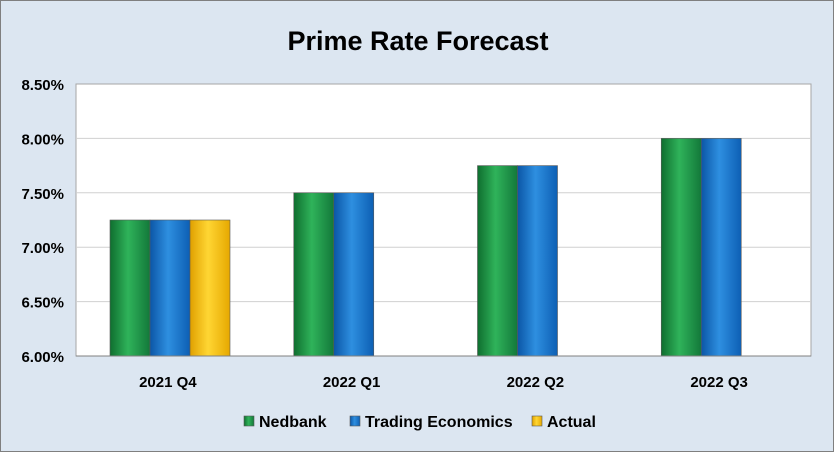 This screenshot has width=834, height=452. Describe the element at coordinates (719, 382) in the screenshot. I see `x-tick-label: 2022 Q3` at that location.